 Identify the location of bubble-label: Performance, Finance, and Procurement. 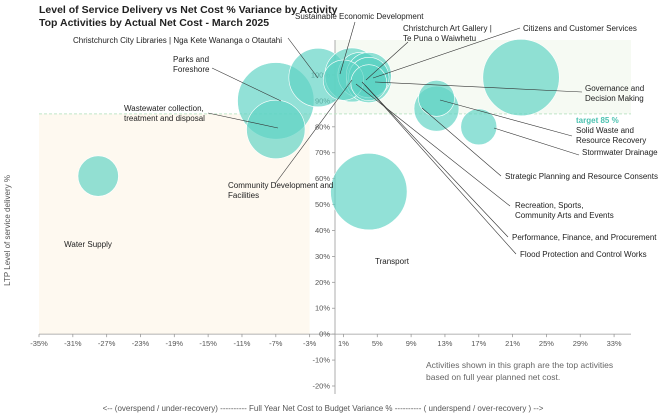
(584, 237).